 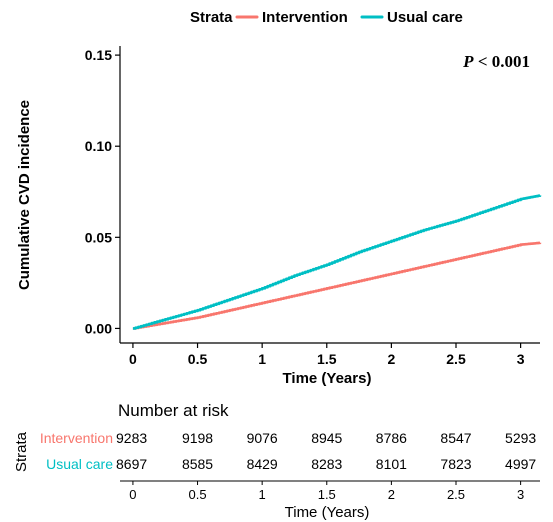 I want to click on risk-x-tick-label: 2.5, so click(x=456, y=494).